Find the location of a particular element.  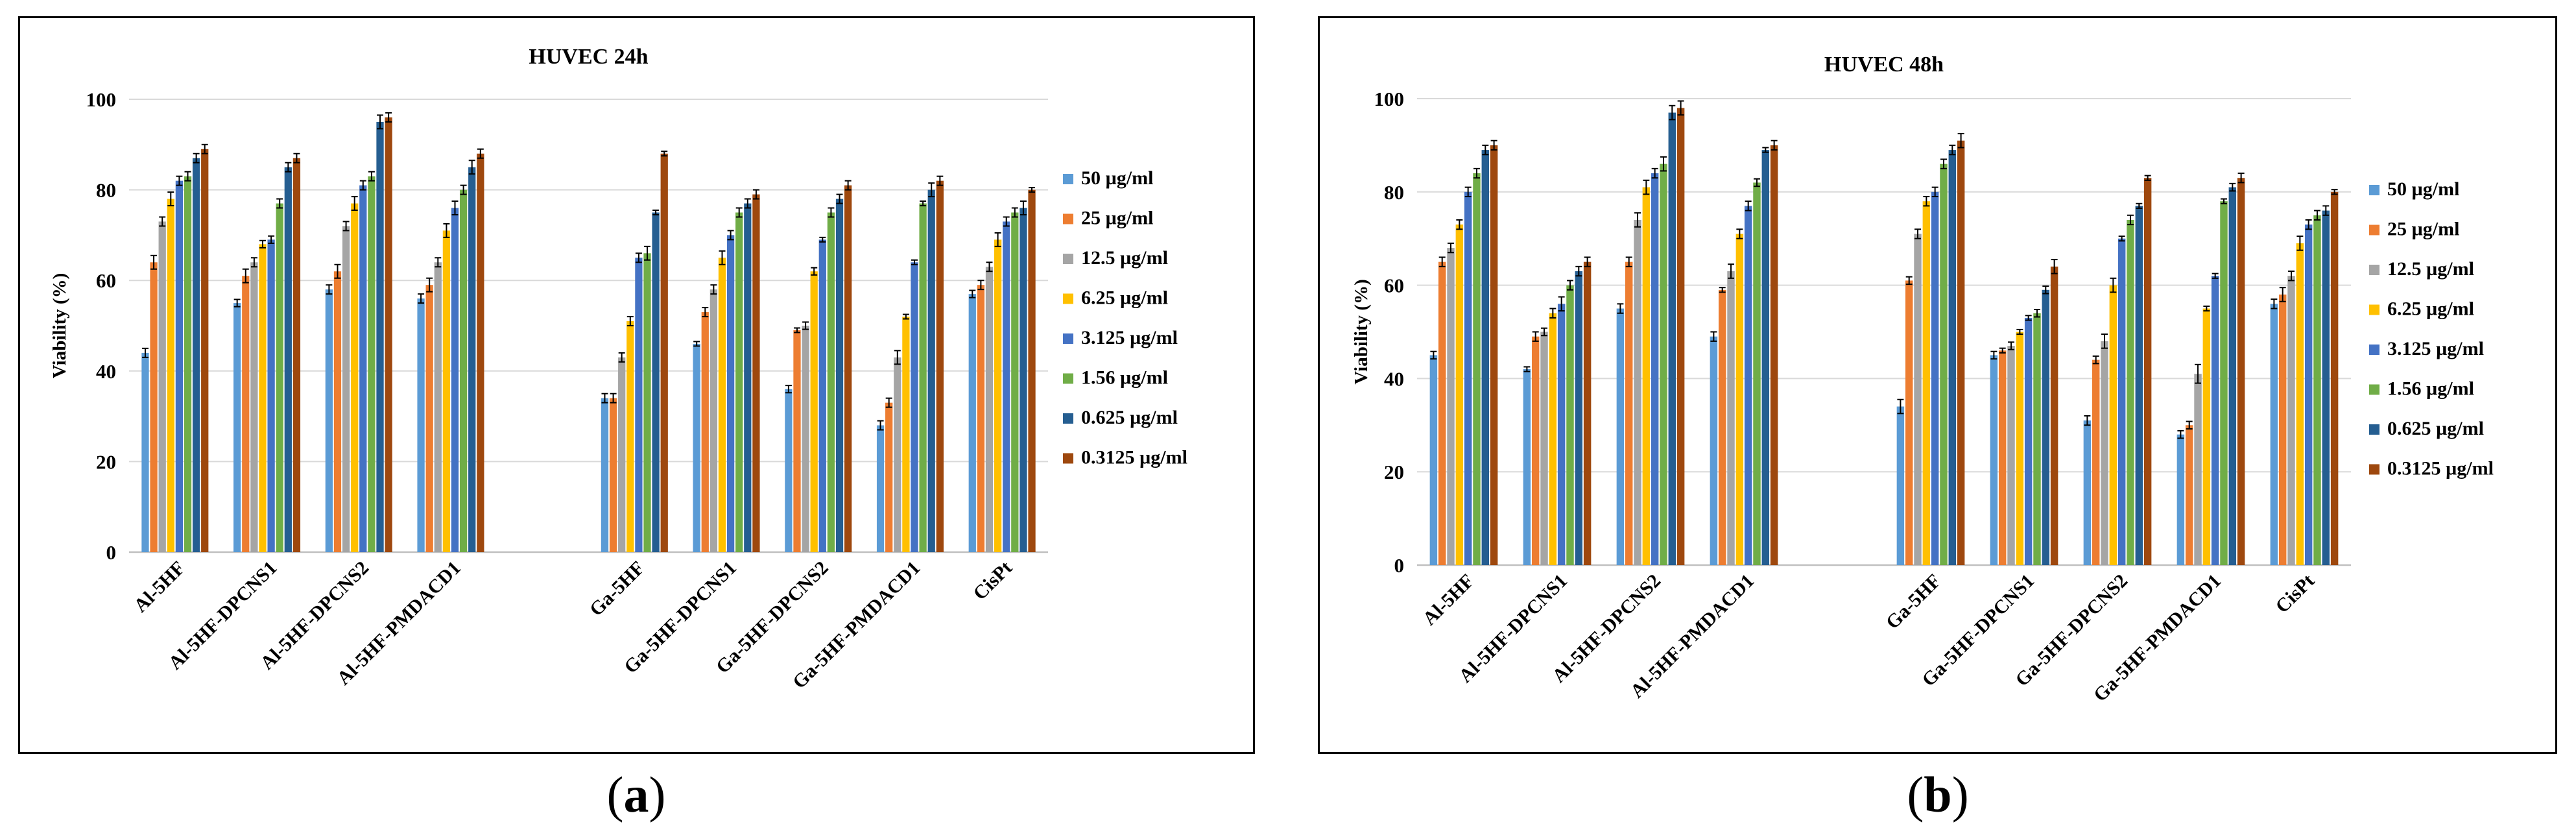

chart-title: HUVEC 48h is located at coordinates (1884, 65).